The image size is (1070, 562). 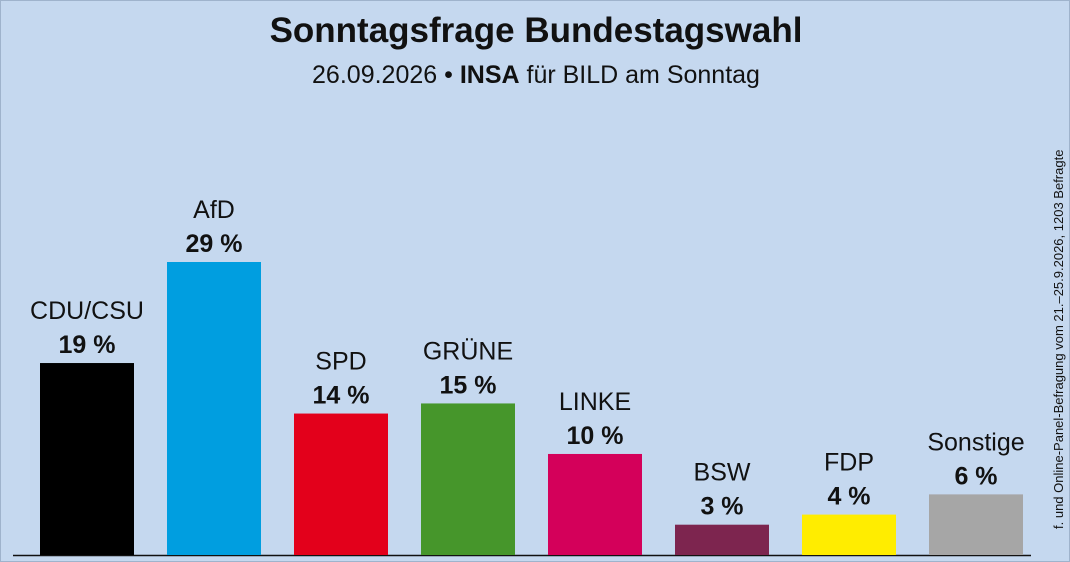 I want to click on value-label-linke: 10 %, so click(x=595, y=436).